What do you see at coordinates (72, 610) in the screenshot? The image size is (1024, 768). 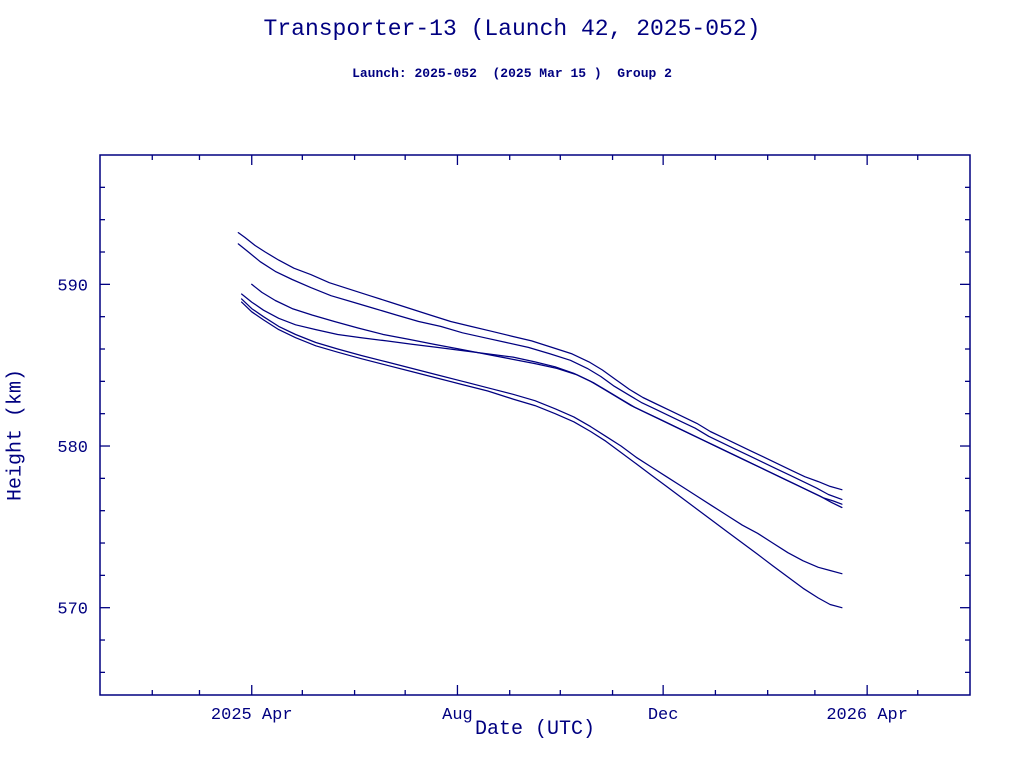 I see `y-tick-label: 570` at bounding box center [72, 610].